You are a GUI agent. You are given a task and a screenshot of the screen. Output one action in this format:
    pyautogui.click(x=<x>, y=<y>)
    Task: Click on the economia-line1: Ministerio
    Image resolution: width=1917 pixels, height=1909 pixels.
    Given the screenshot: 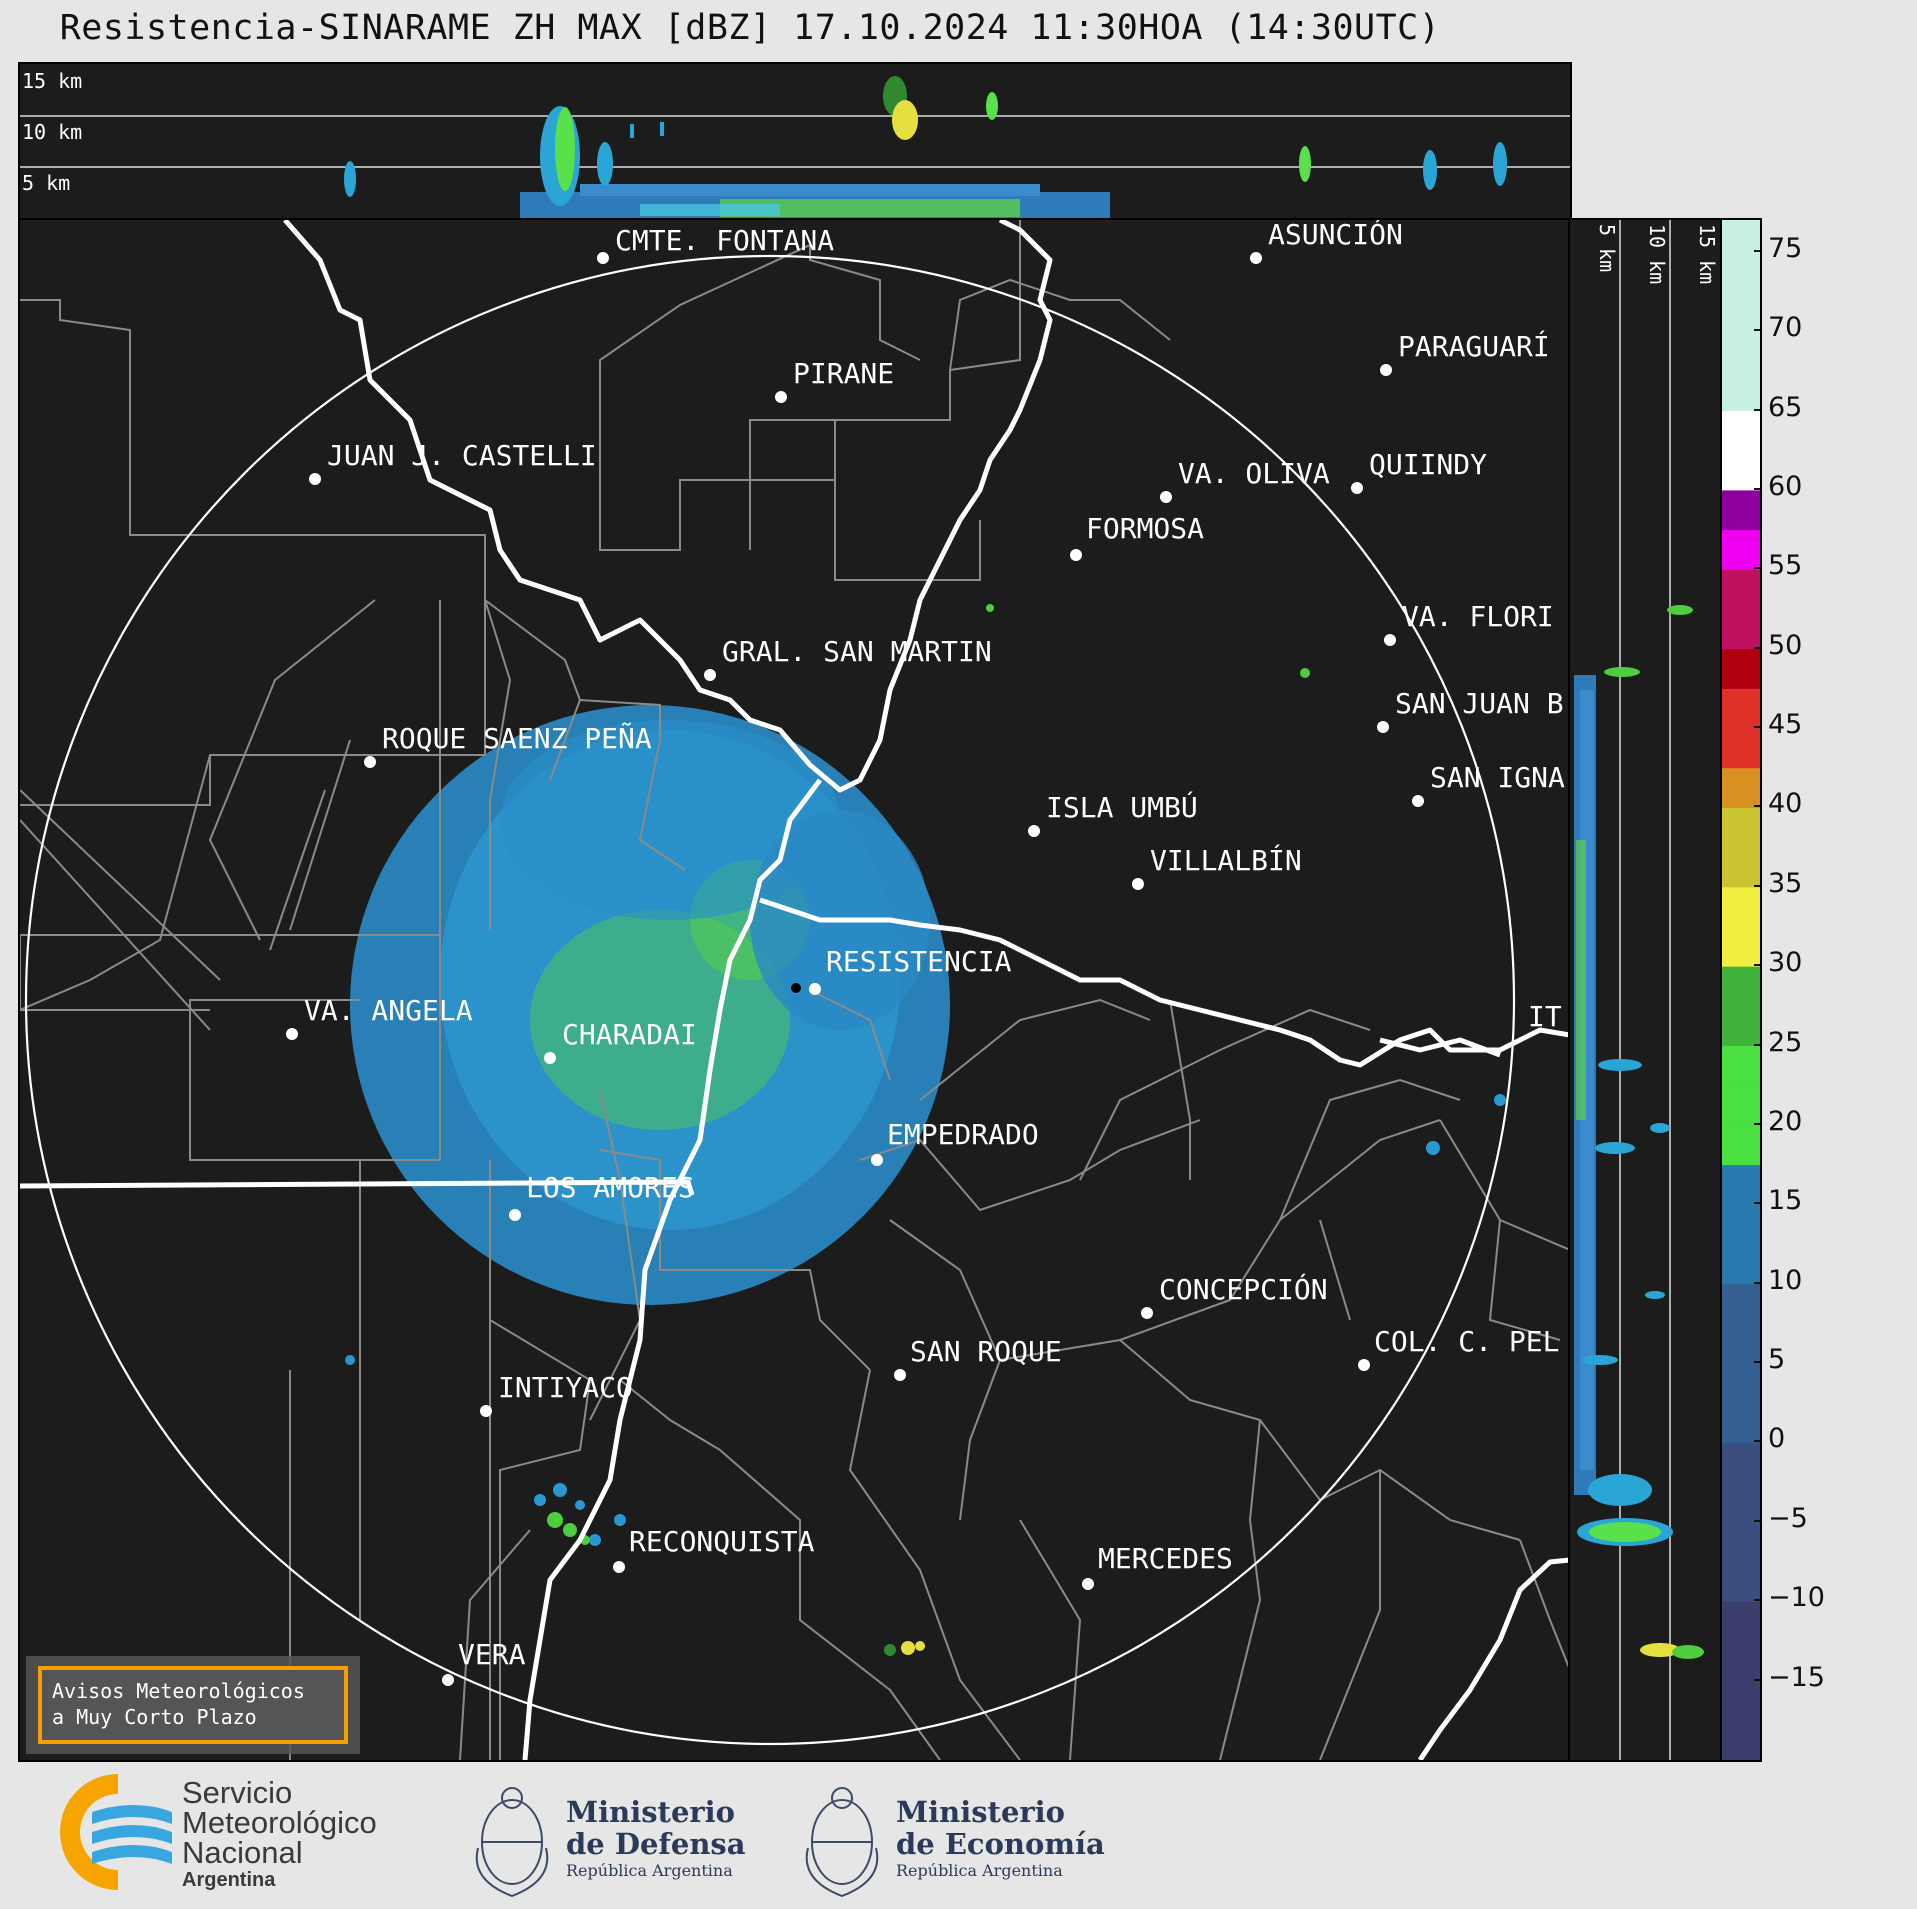 What is the action you would take?
    pyautogui.click(x=981, y=1812)
    